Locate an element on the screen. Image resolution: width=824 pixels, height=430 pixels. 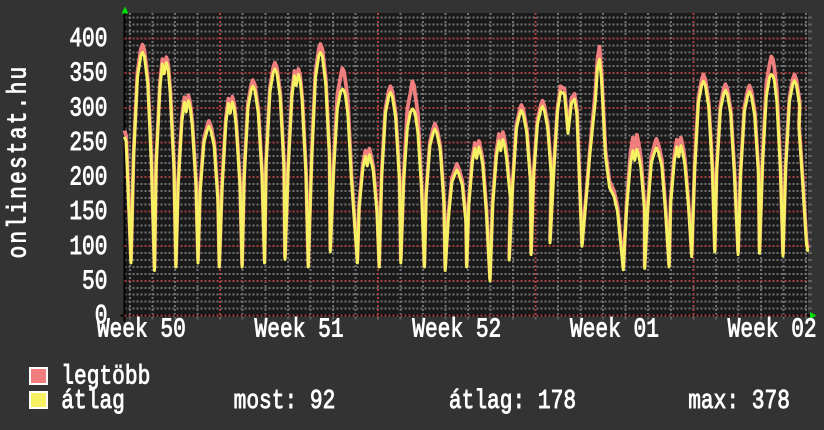
svg-text: Week 02 is located at coordinates (772, 330).